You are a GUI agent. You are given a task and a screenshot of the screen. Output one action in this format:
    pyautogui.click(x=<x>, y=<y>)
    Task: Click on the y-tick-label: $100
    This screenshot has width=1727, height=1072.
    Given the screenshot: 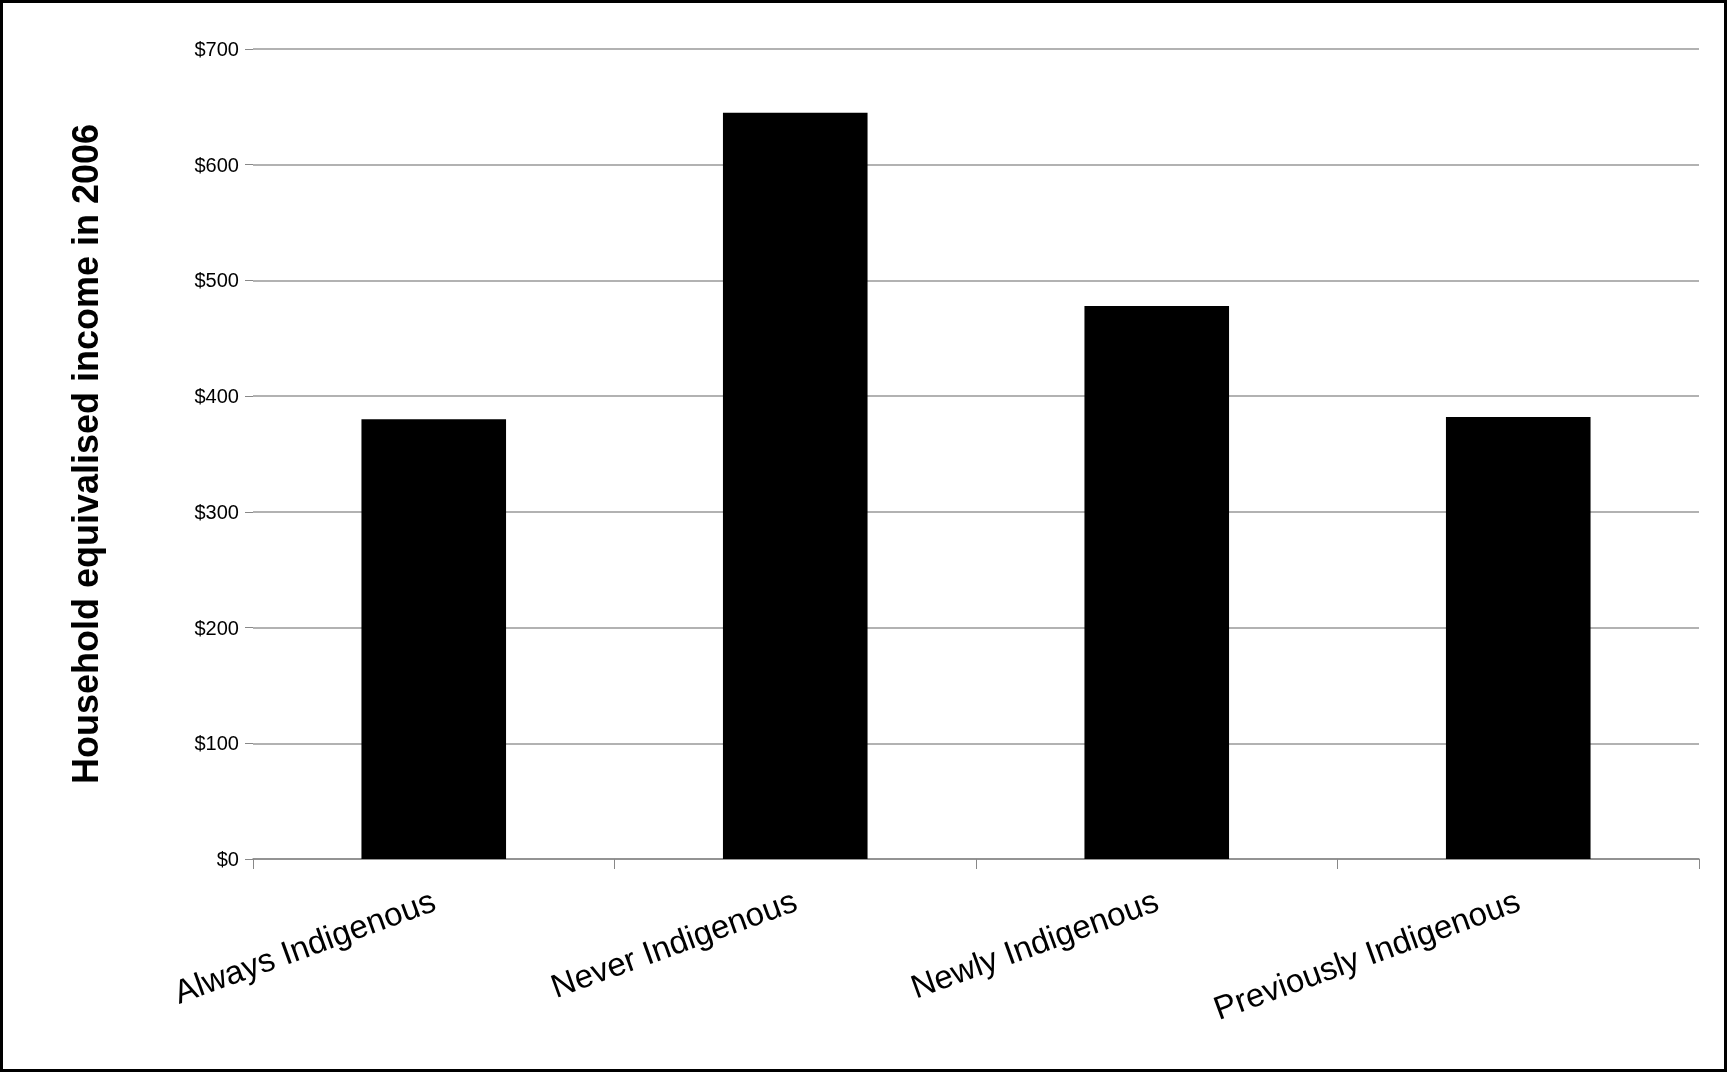 What is the action you would take?
    pyautogui.click(x=216, y=743)
    